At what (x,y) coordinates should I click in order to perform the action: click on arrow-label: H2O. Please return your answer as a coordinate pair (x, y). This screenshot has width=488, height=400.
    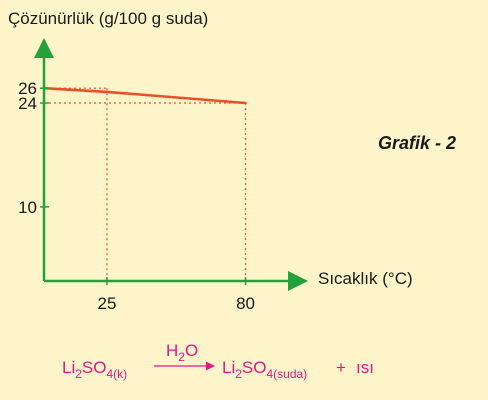
    Looking at the image, I should click on (182, 352).